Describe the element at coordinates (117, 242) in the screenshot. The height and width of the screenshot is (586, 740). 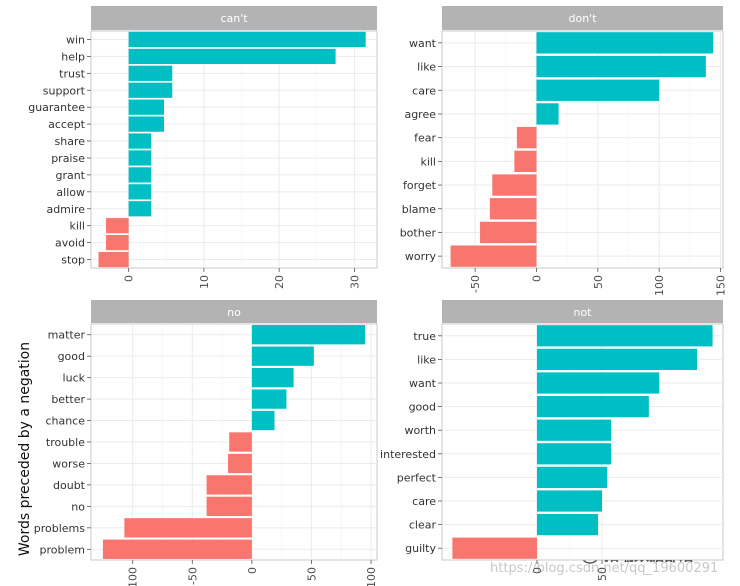
I see `bar-avoid` at that location.